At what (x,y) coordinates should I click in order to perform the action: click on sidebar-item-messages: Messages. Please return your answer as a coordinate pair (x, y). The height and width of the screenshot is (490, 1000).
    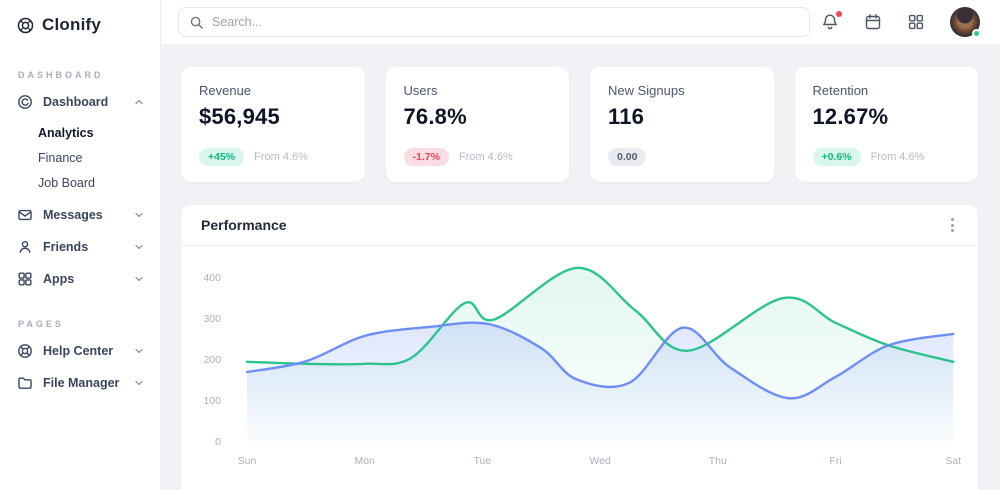
    Looking at the image, I should click on (80, 215).